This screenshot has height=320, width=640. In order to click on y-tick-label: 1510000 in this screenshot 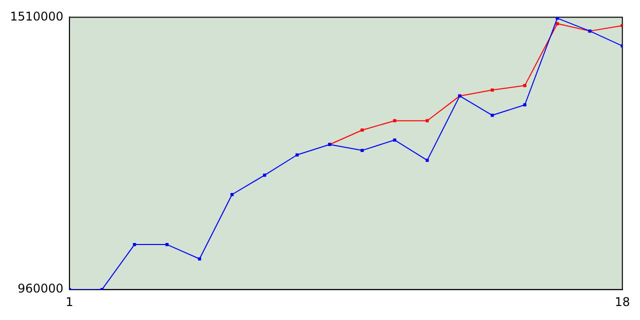, I will do `click(37, 16)`.